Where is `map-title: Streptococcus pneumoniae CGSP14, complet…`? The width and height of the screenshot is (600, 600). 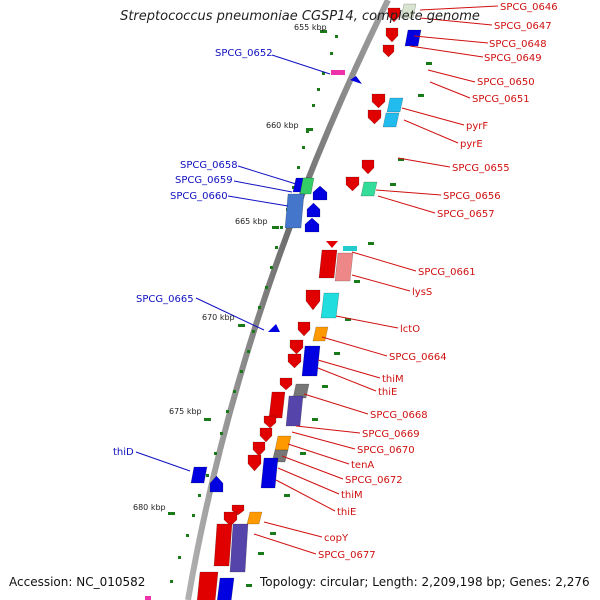 map-title: Streptococcus pneumoniae CGSP14, complet… is located at coordinates (300, 16).